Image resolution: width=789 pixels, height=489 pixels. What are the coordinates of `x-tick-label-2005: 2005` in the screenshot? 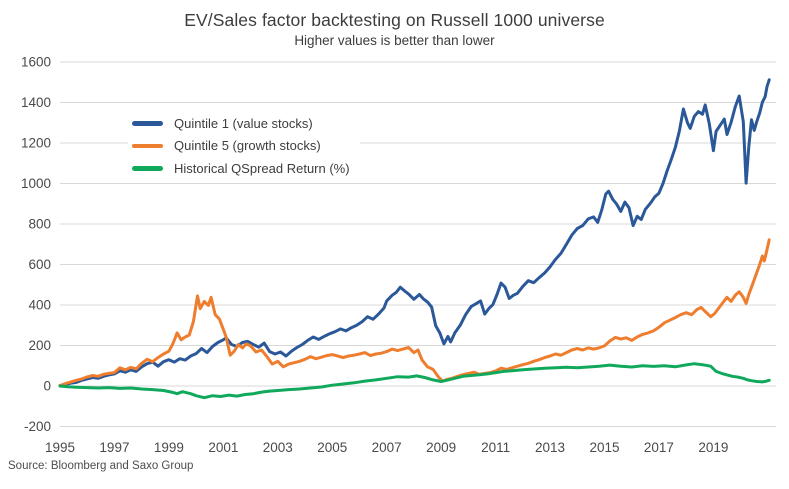 It's located at (332, 447).